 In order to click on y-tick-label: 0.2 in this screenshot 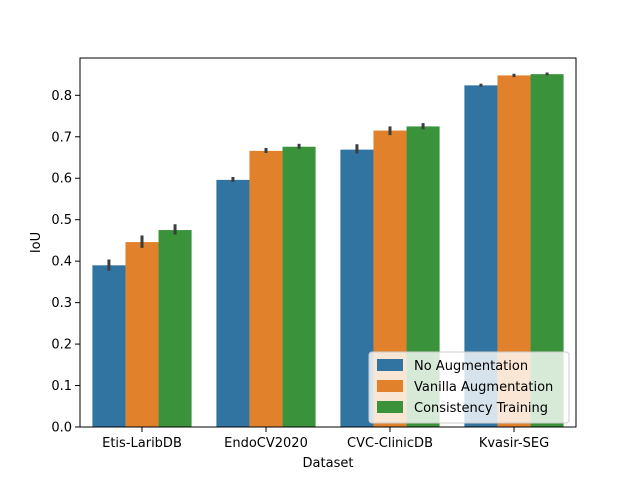, I will do `click(61, 345)`.